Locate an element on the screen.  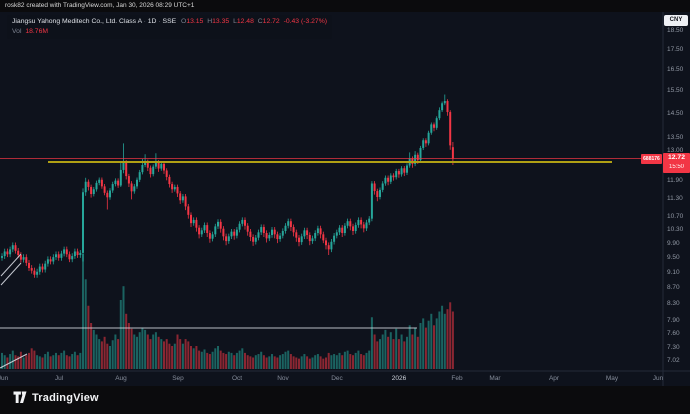
open-label: O is located at coordinates (184, 21).